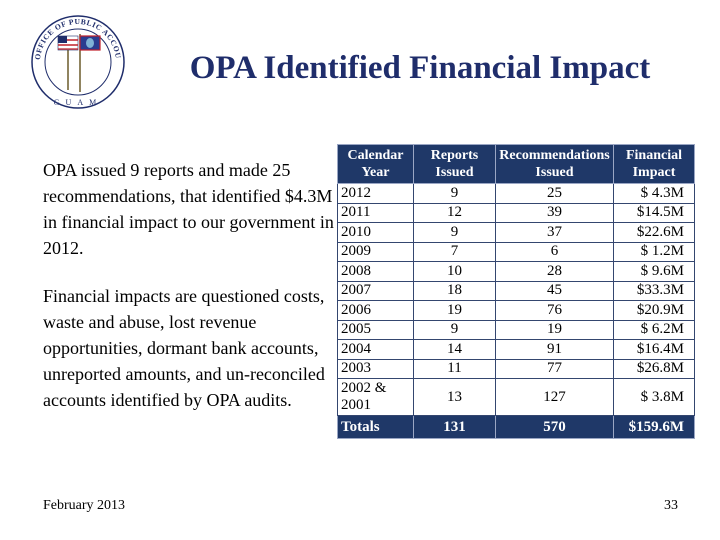 This screenshot has width=720, height=540. I want to click on page-number: 33, so click(671, 505).